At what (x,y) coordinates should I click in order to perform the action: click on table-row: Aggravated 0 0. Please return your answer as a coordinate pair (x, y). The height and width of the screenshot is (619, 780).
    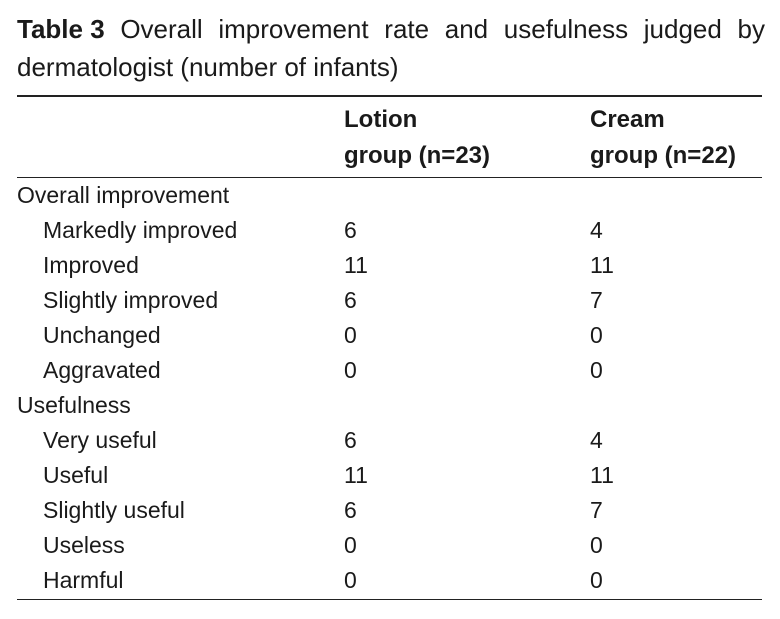
    Looking at the image, I should click on (389, 370).